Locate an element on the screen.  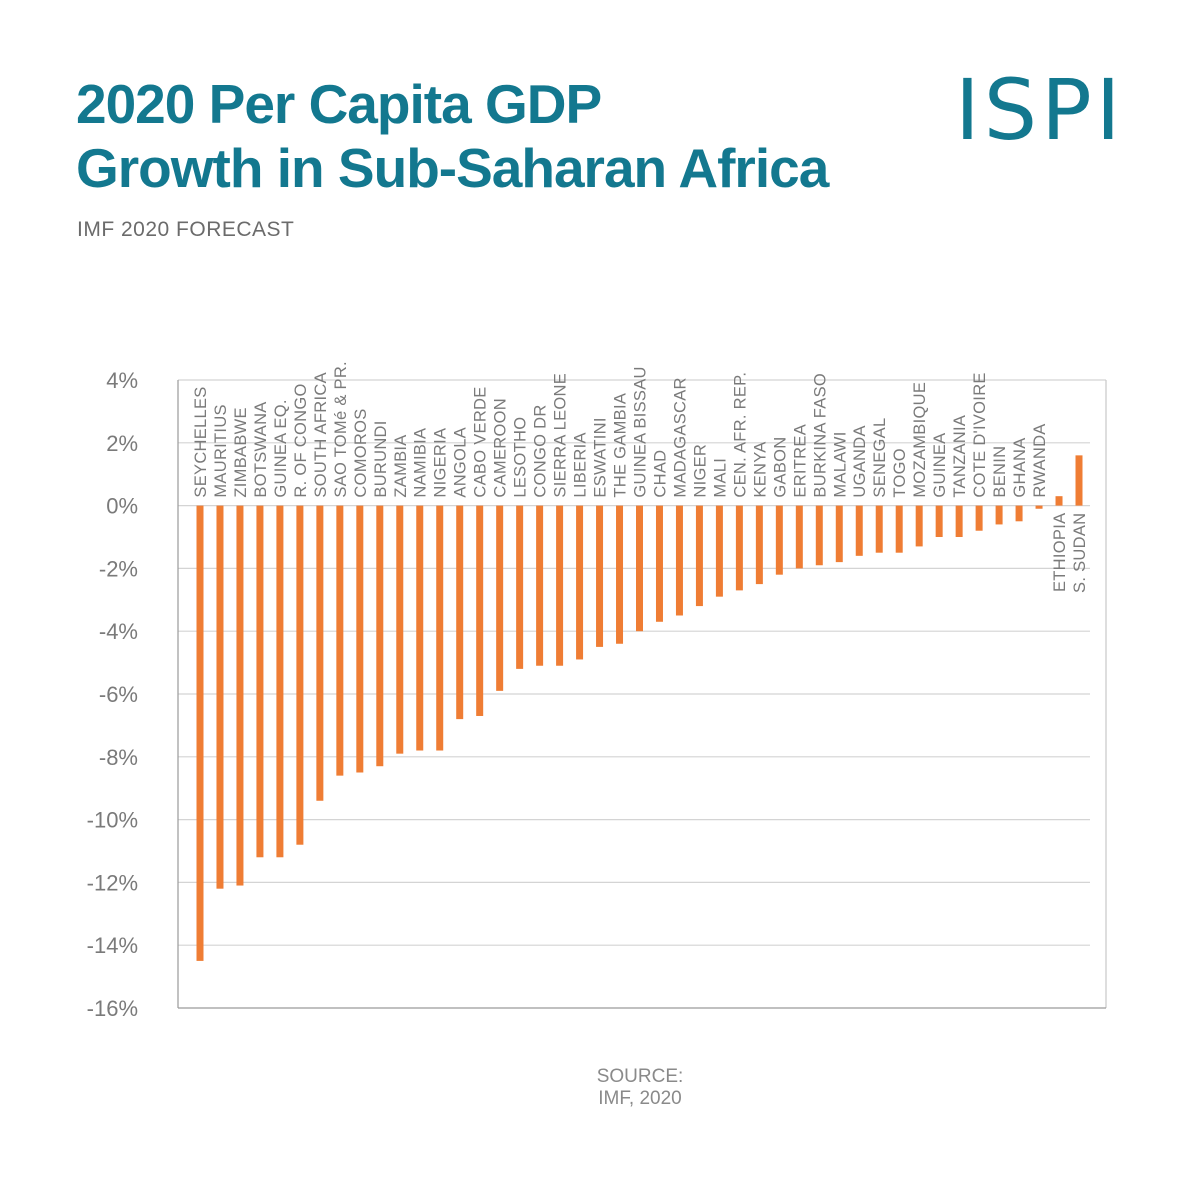
bar-eritrea is located at coordinates (799, 537).